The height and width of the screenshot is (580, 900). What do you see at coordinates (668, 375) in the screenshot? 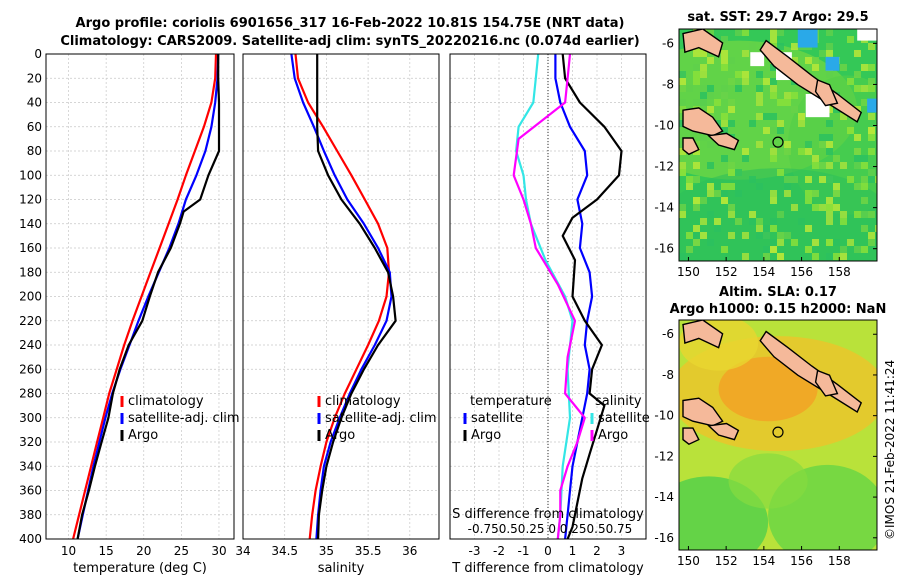
I see `map-y-tick-label: -8` at bounding box center [668, 375].